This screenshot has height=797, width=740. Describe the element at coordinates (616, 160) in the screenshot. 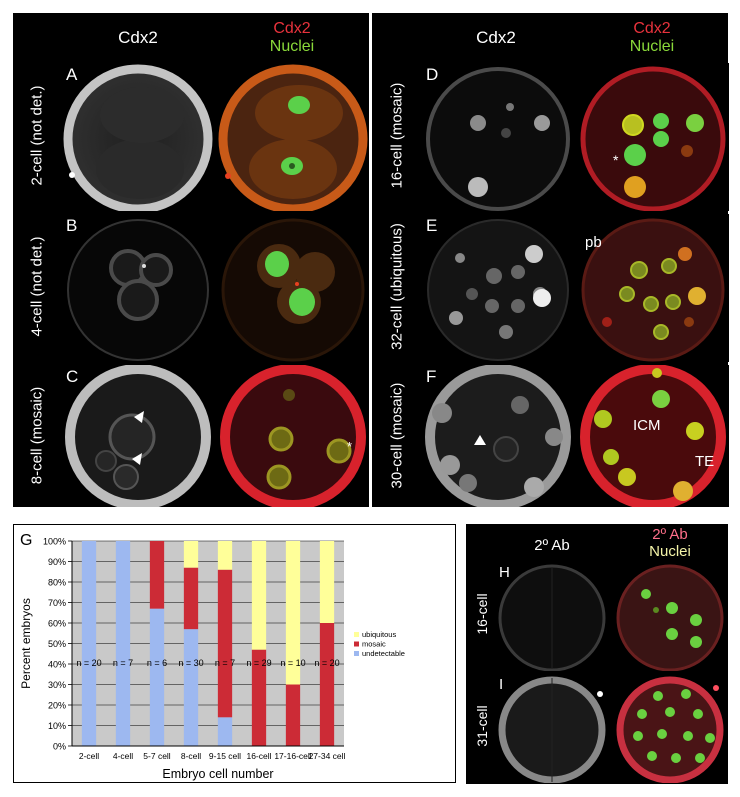

I see `star-marker-d: *` at that location.